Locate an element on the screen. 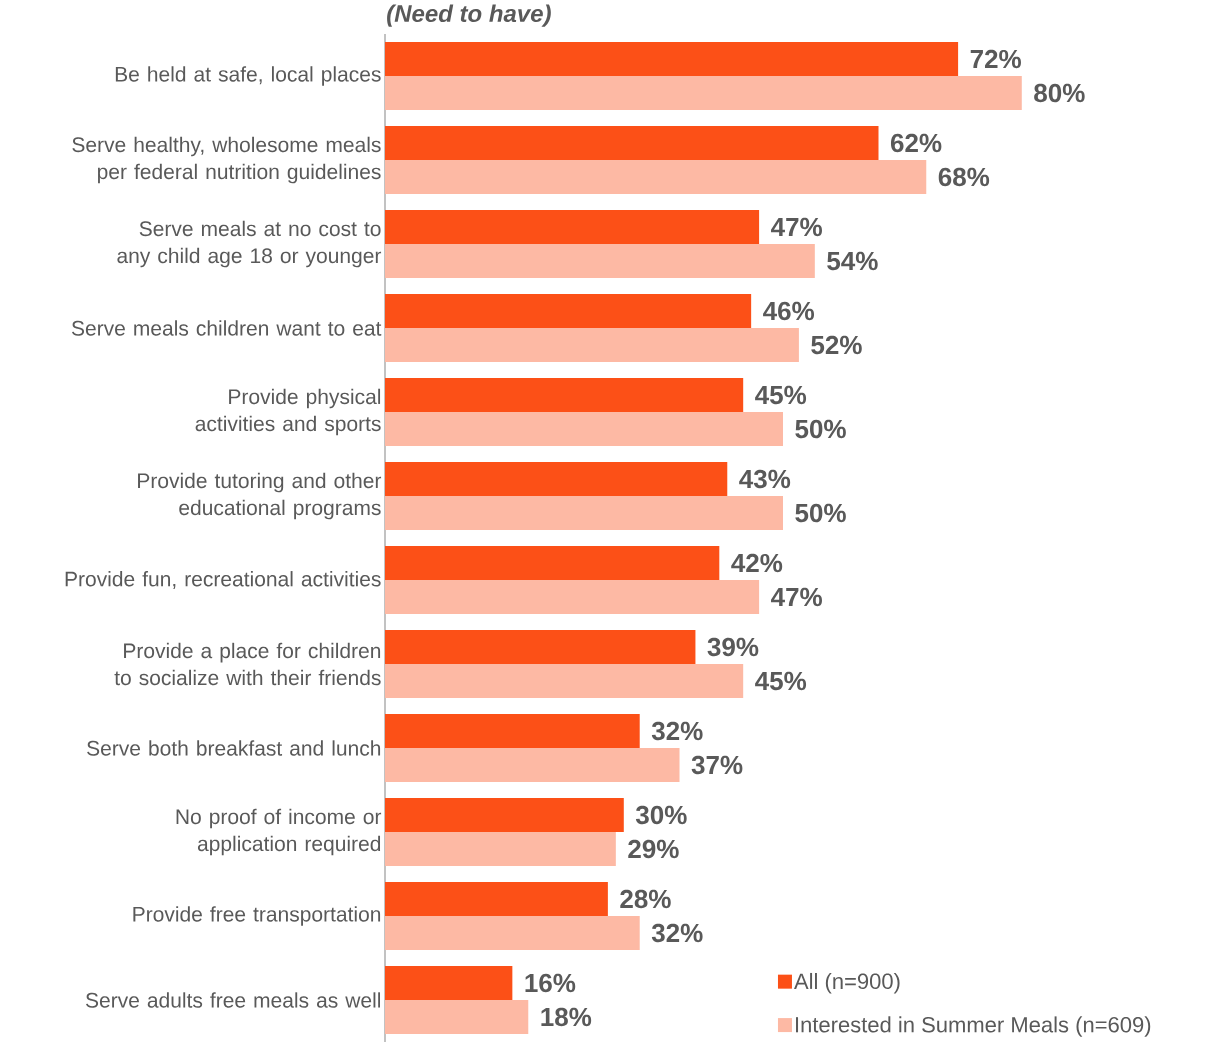 Image resolution: width=1229 pixels, height=1042 pixels. y-tick-label: Provide a place for children to socialize with their friends is located at coordinates (247, 664).